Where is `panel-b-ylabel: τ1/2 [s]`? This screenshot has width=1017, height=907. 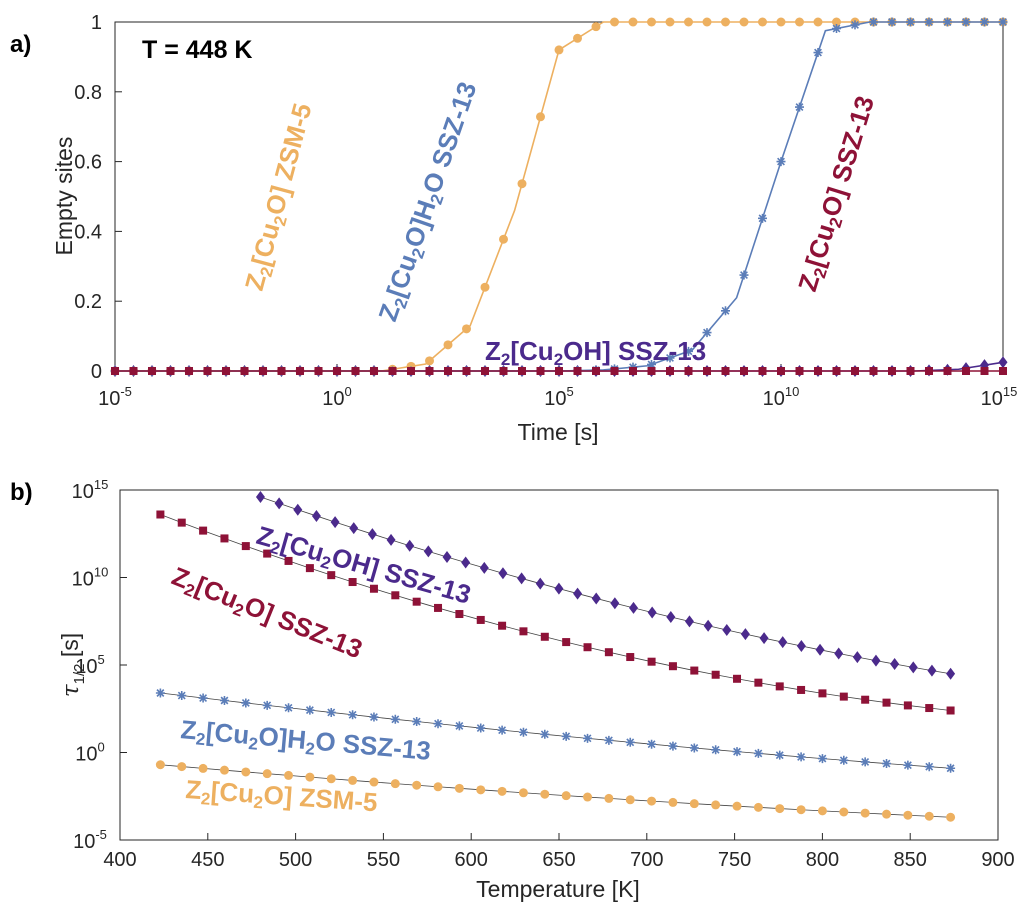 panel-b-ylabel: τ1/2 [s] is located at coordinates (72, 665).